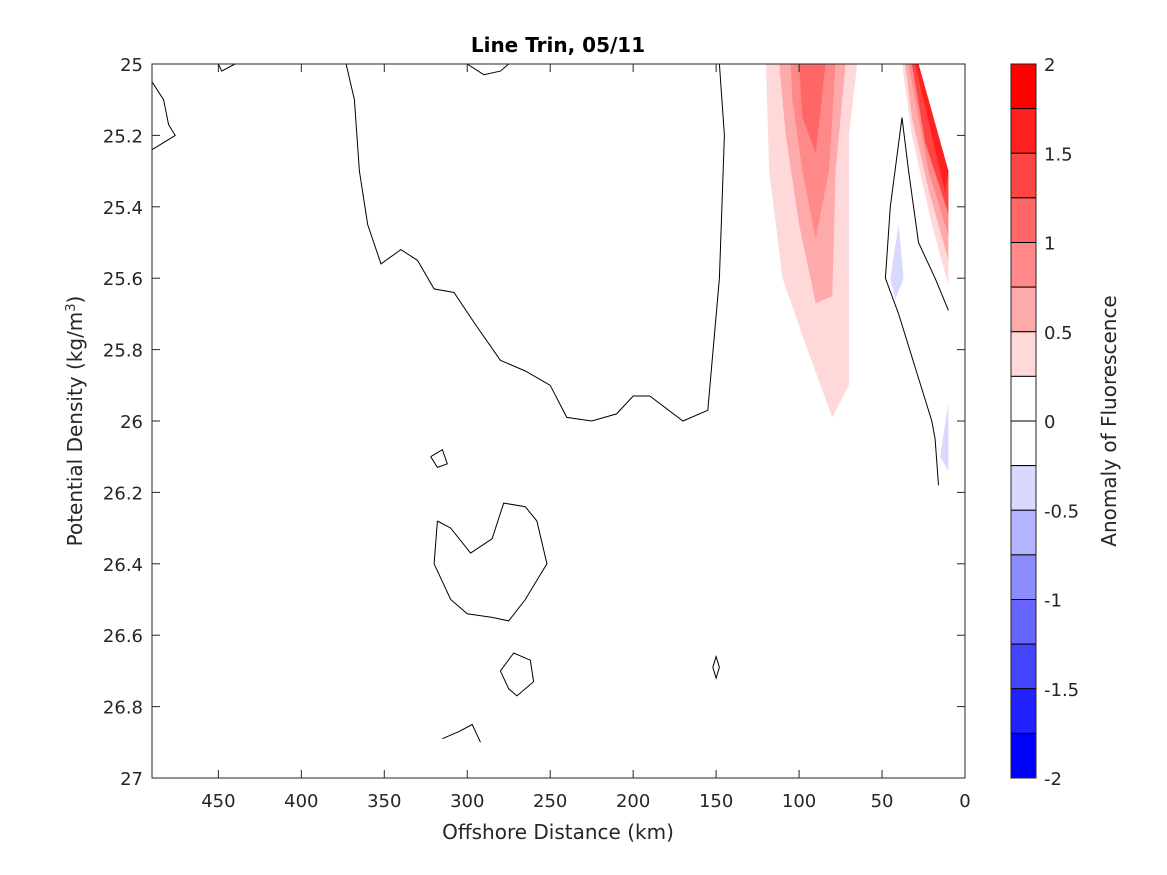 The height and width of the screenshot is (875, 1167). I want to click on y-tick-label: 26.4, so click(123, 565).